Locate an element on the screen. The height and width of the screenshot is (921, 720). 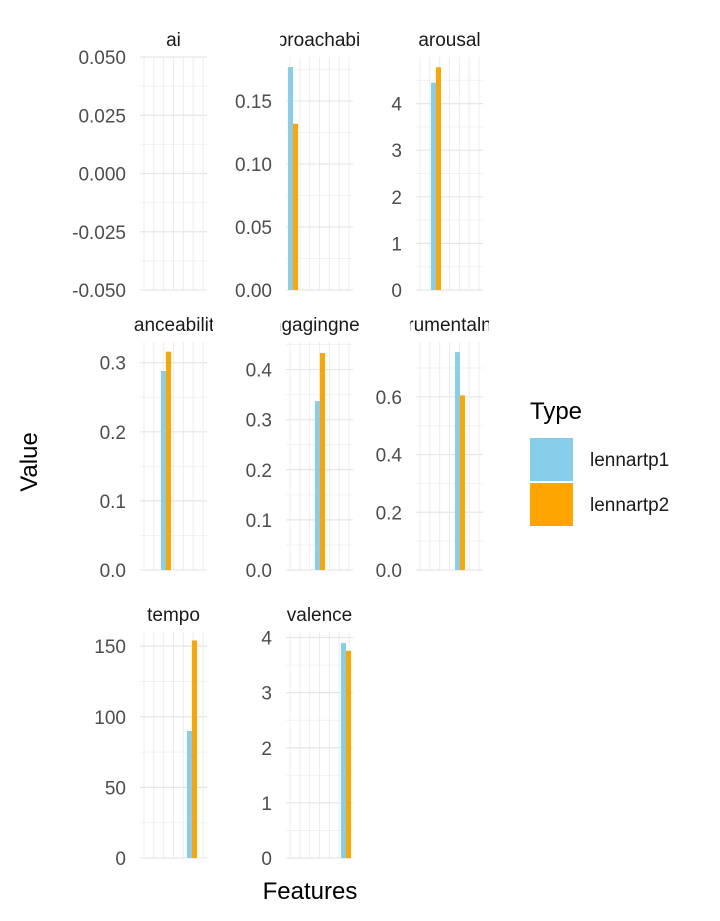
y-tick-label: 0.025 is located at coordinates (102, 116).